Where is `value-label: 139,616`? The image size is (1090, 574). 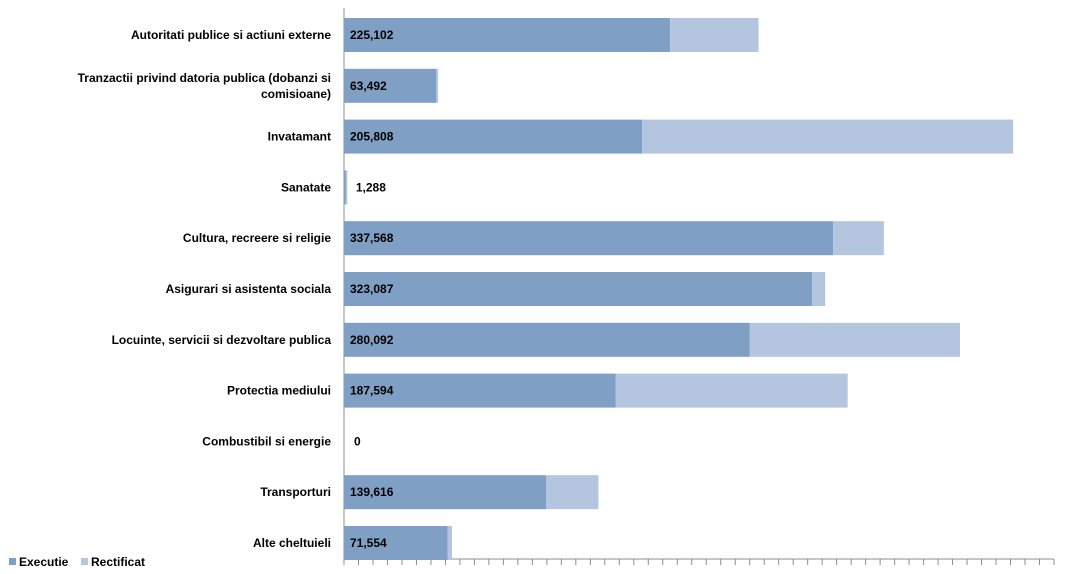 value-label: 139,616 is located at coordinates (372, 492).